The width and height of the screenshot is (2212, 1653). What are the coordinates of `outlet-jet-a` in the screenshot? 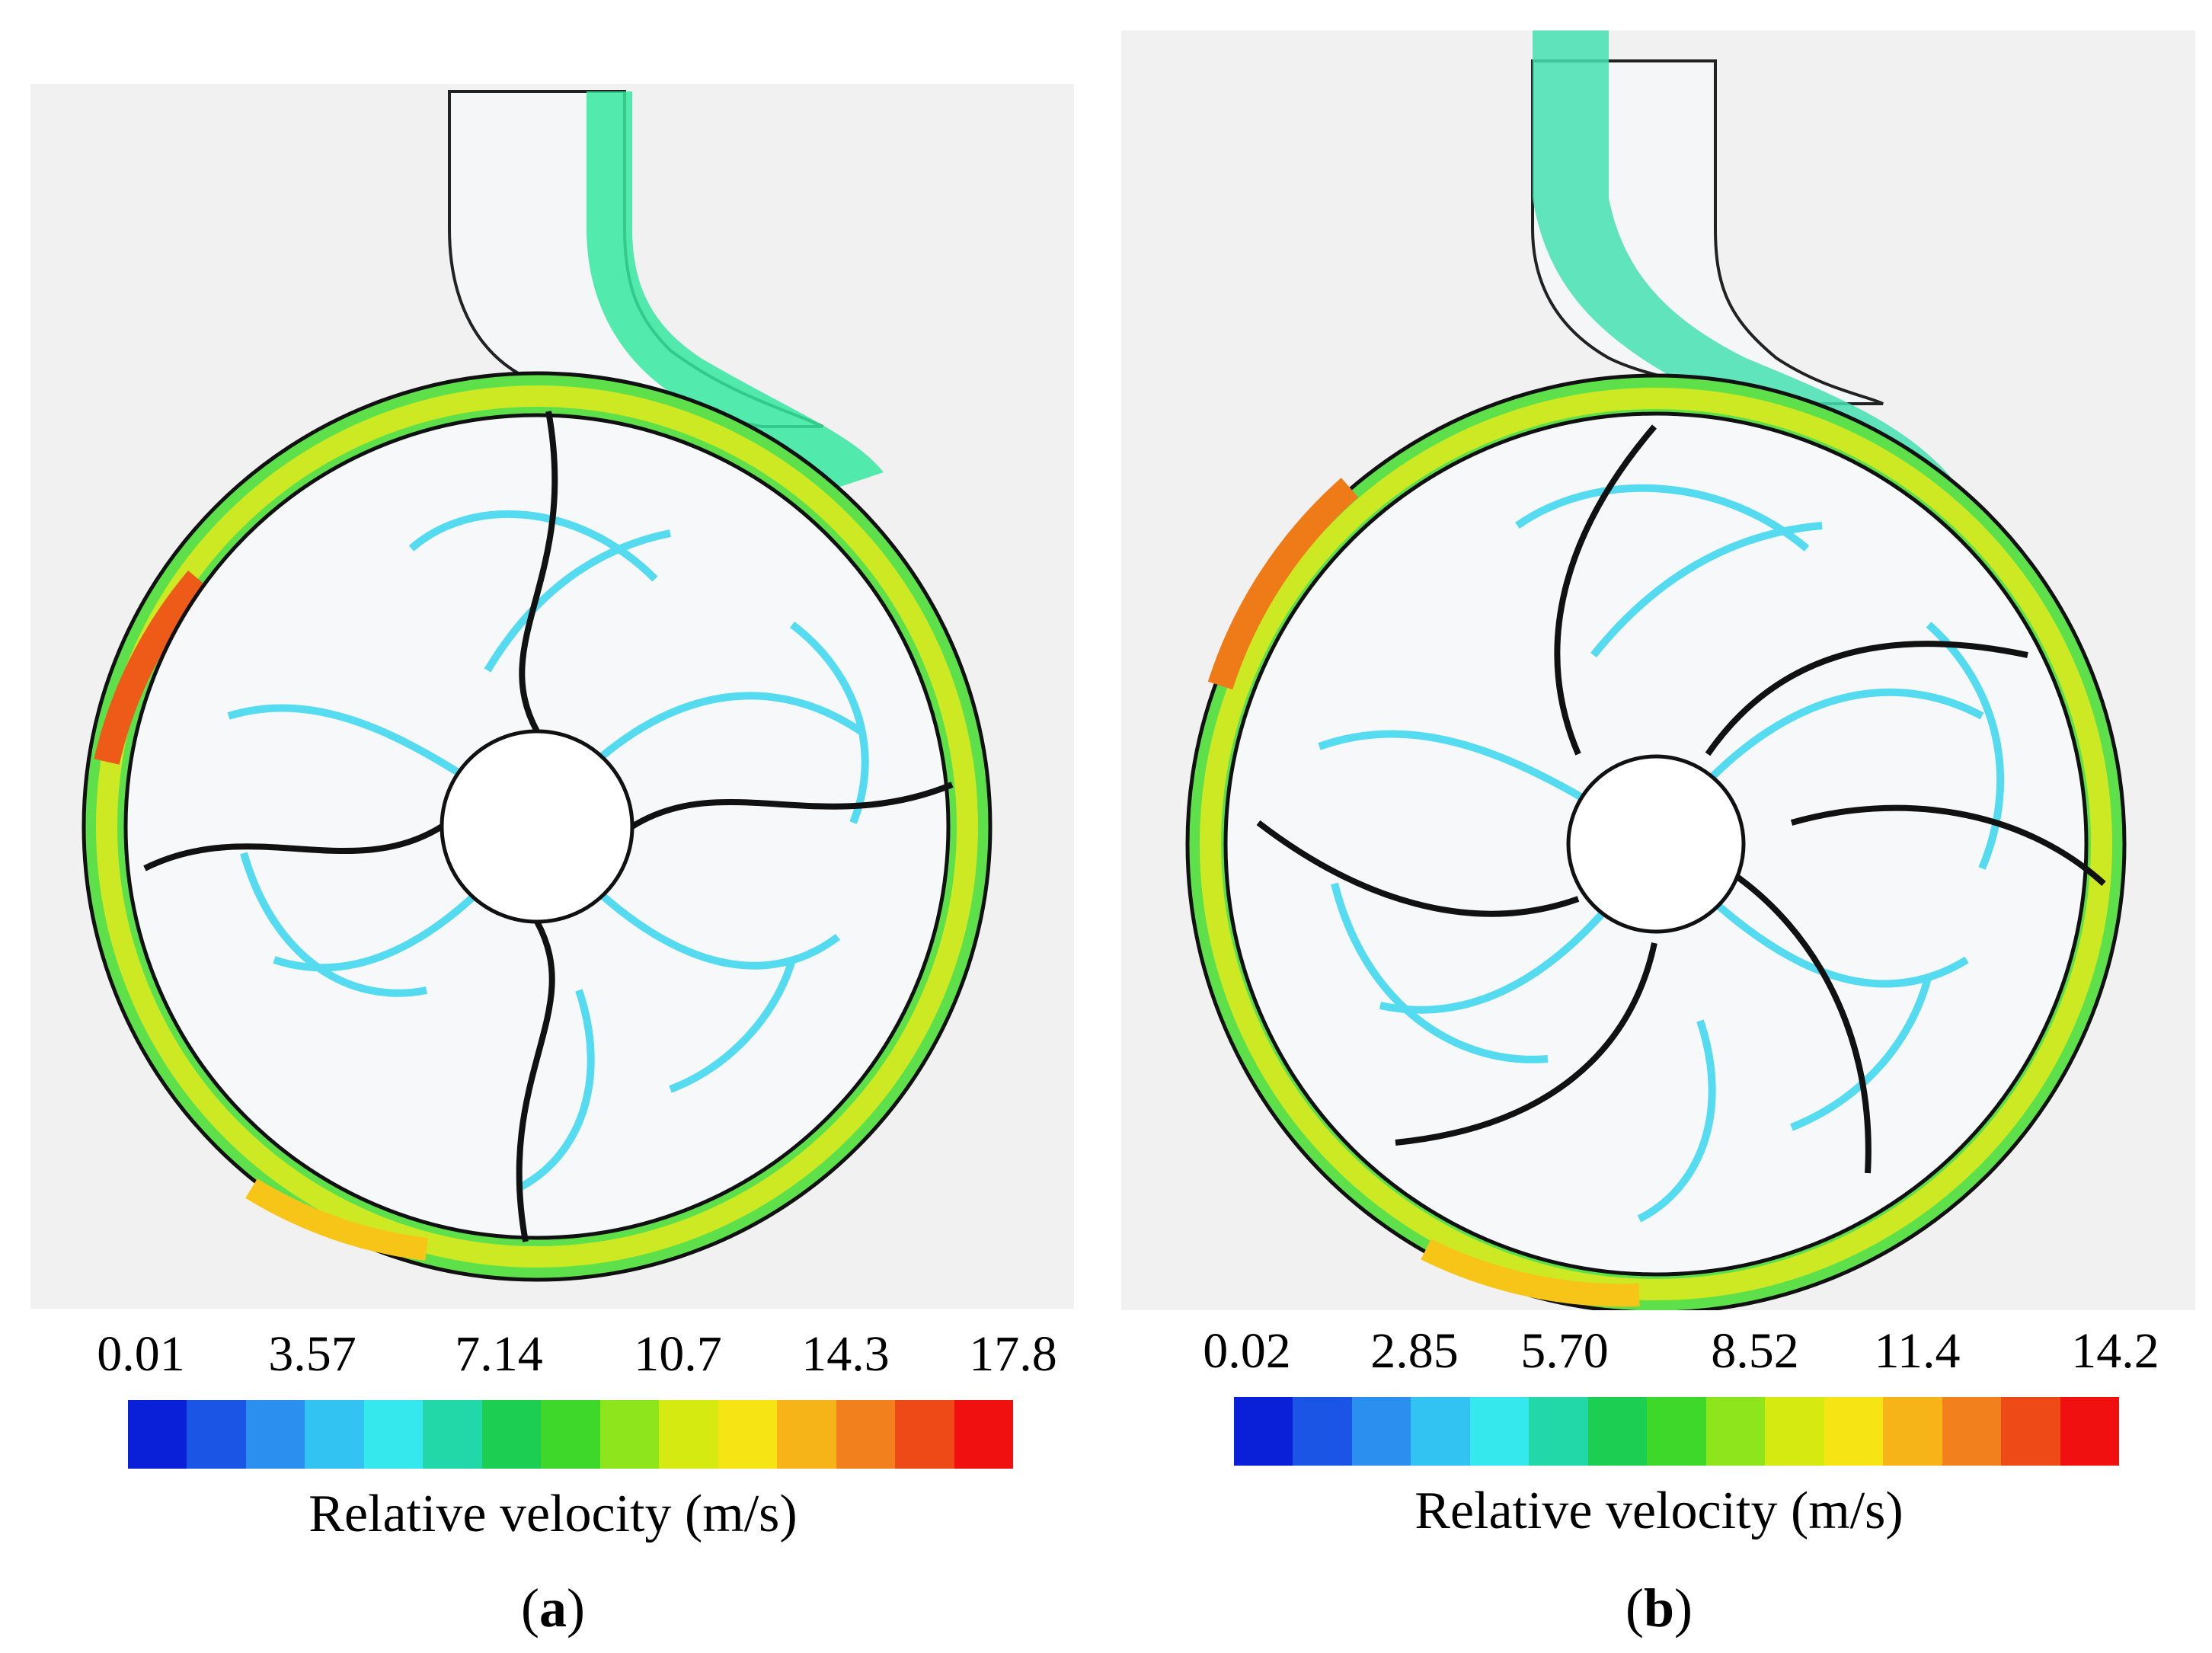 It's located at (735, 289).